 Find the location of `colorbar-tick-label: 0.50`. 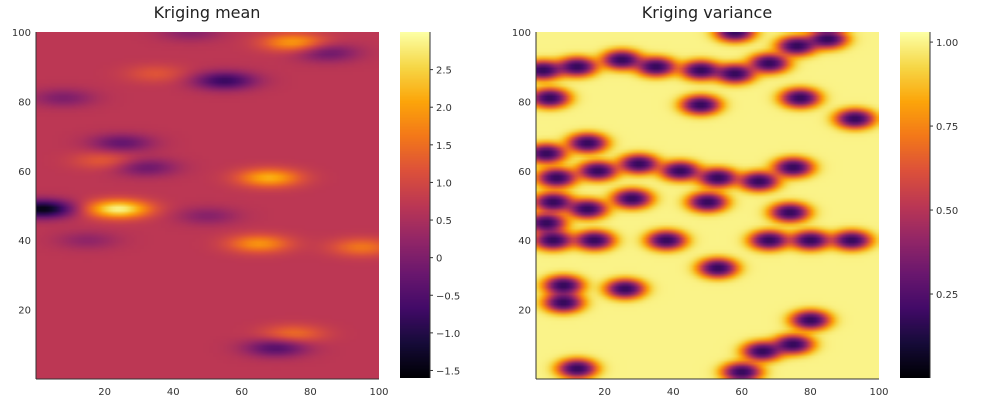

colorbar-tick-label: 0.50 is located at coordinates (947, 211).